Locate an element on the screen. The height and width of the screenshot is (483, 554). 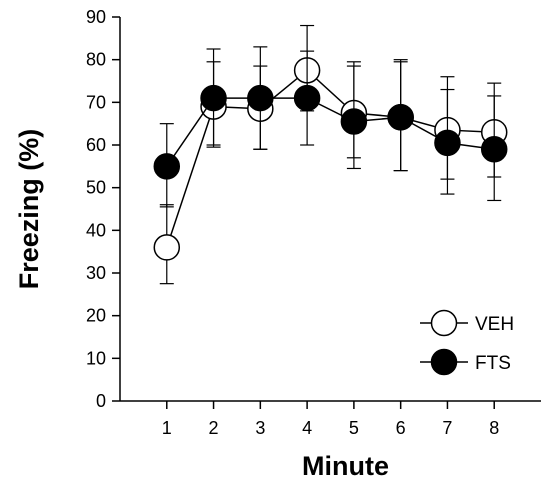
x-axis-title: Minute is located at coordinates (345, 466).